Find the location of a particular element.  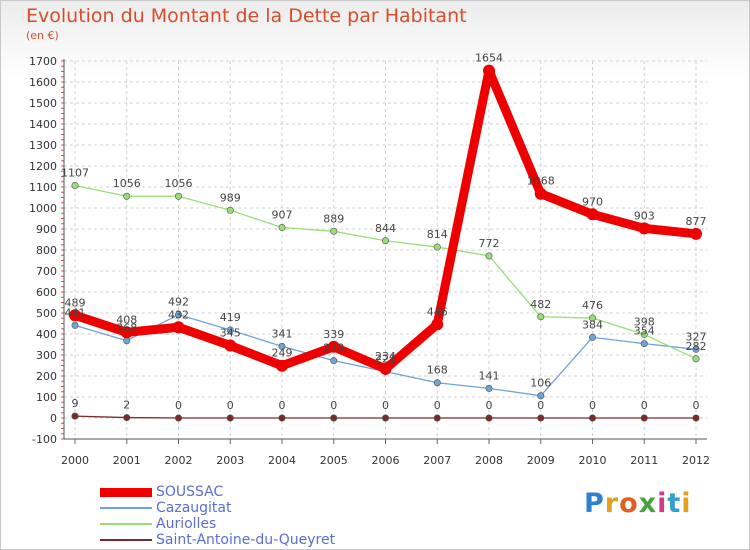

legend-item: Auriolles is located at coordinates (217, 524).